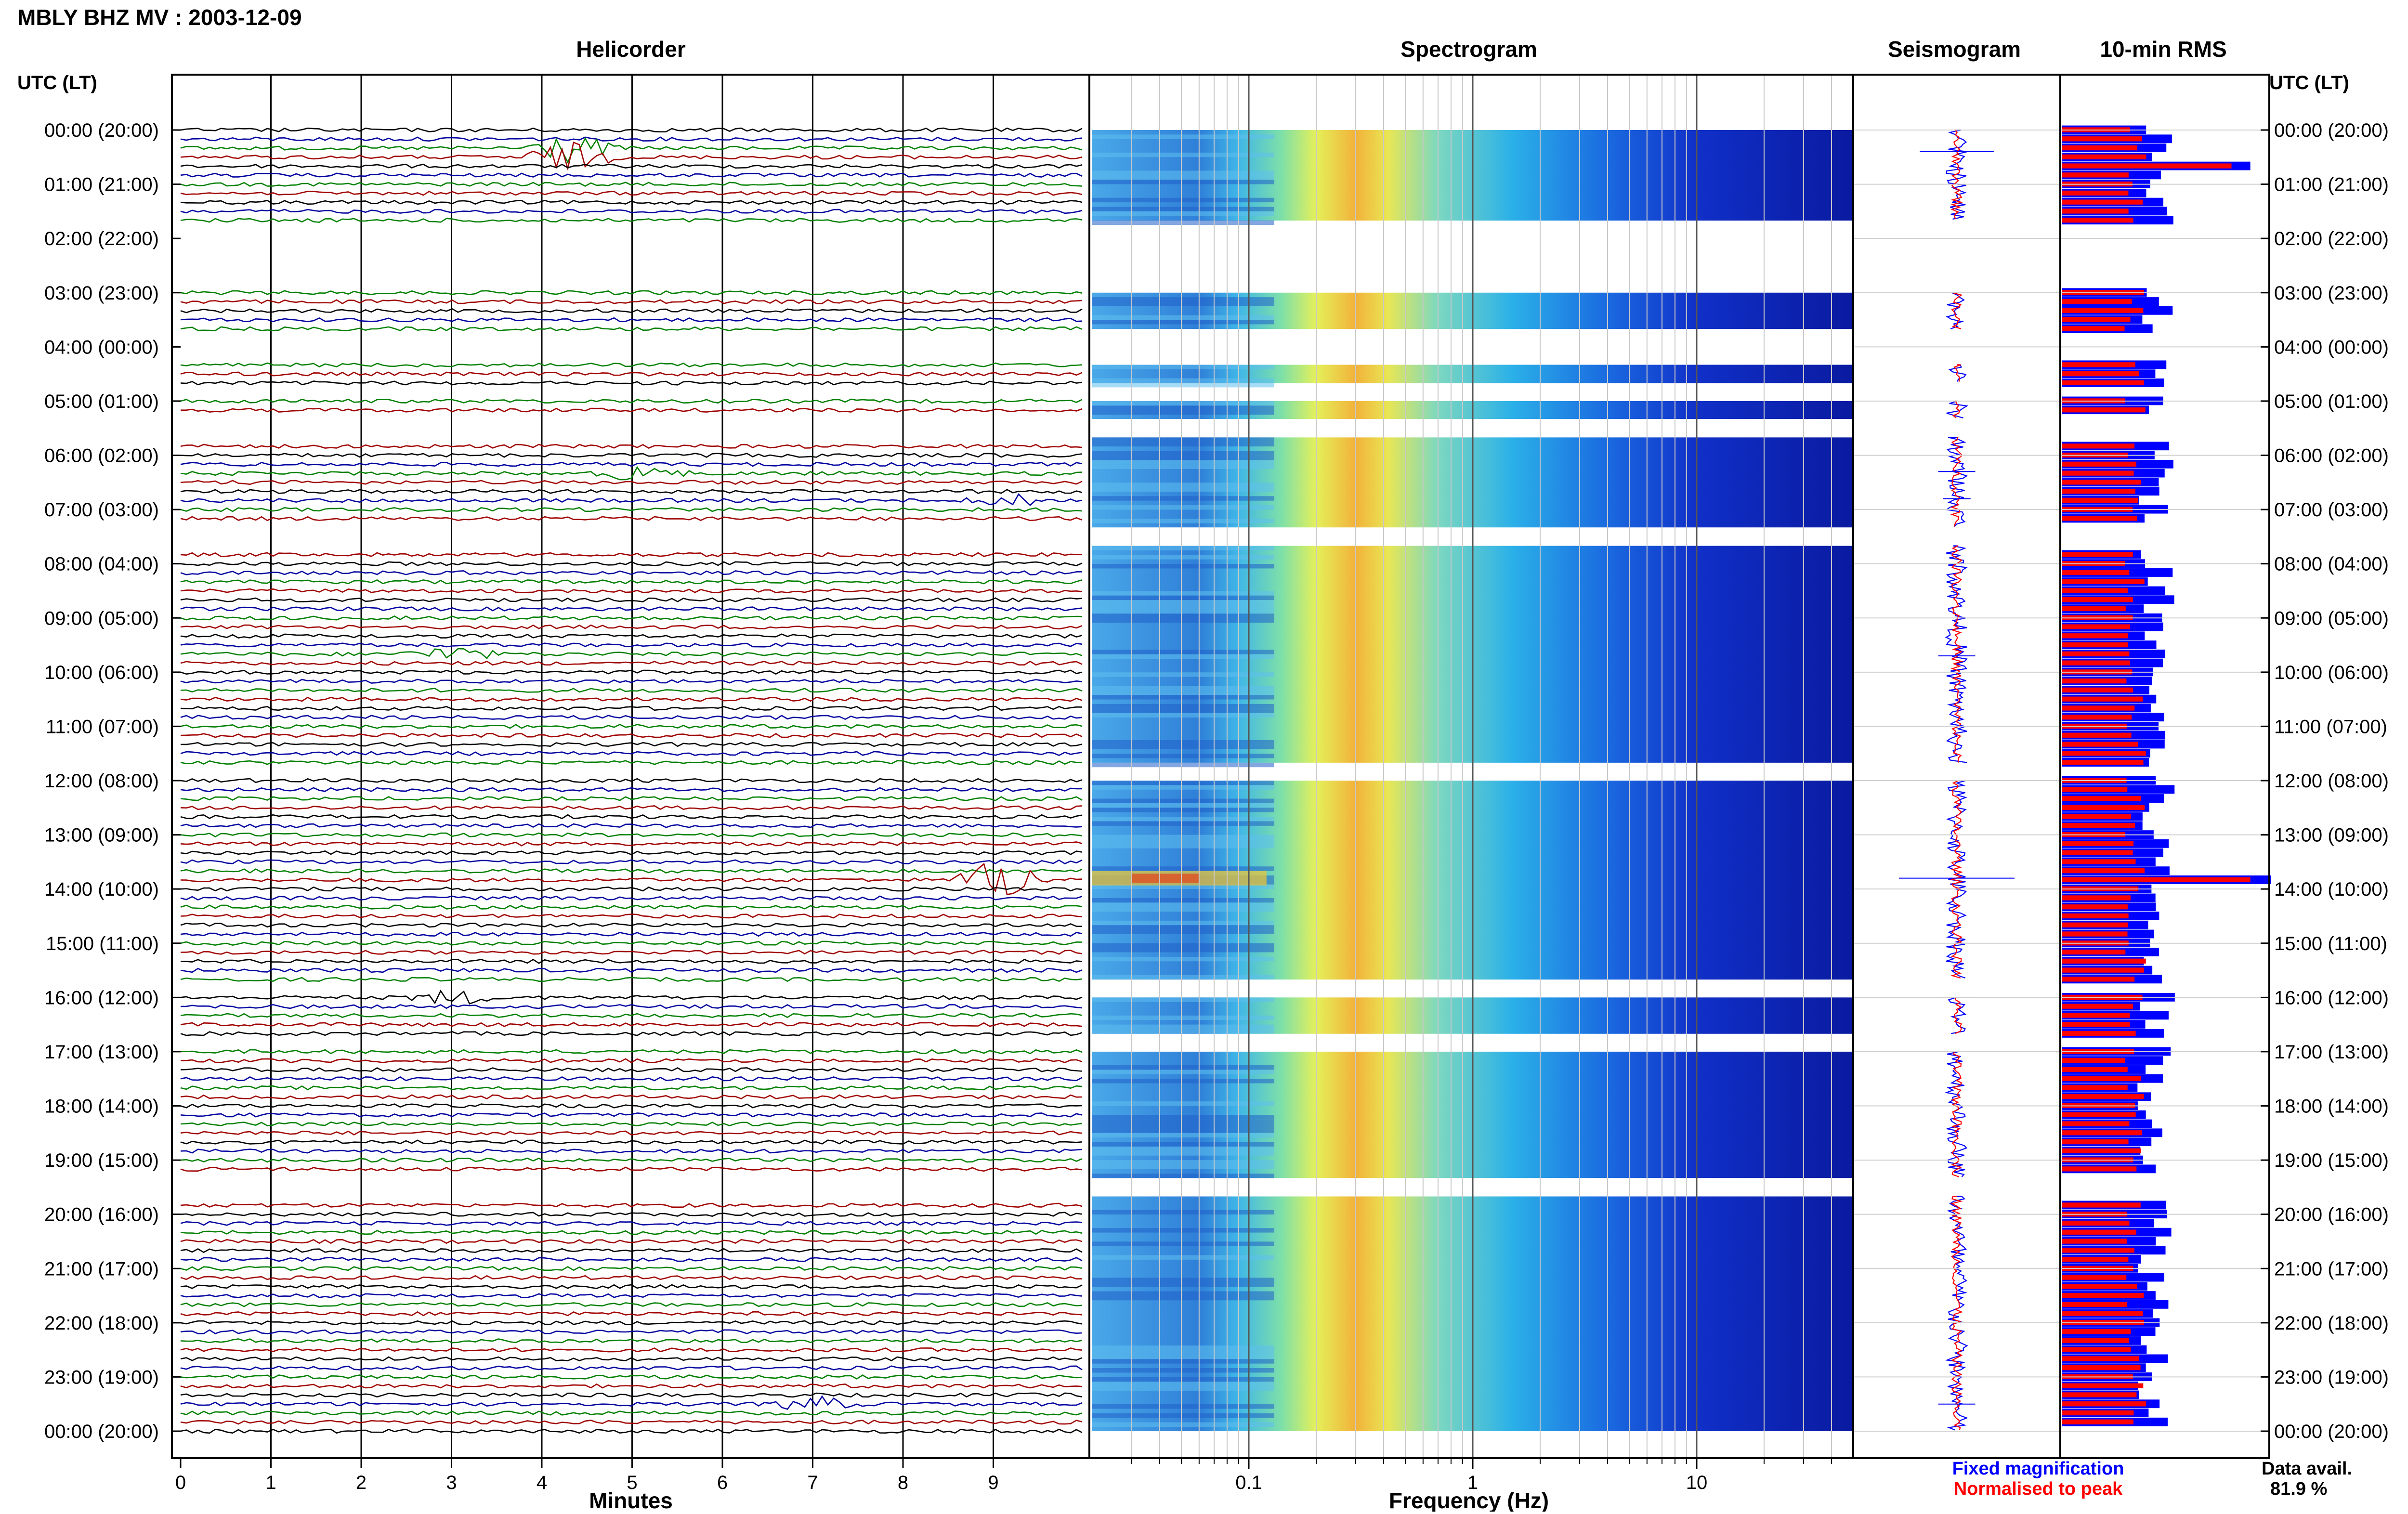  What do you see at coordinates (2331, 1377) in the screenshot?
I see `right-time-label: 23:00 (19:00)` at bounding box center [2331, 1377].